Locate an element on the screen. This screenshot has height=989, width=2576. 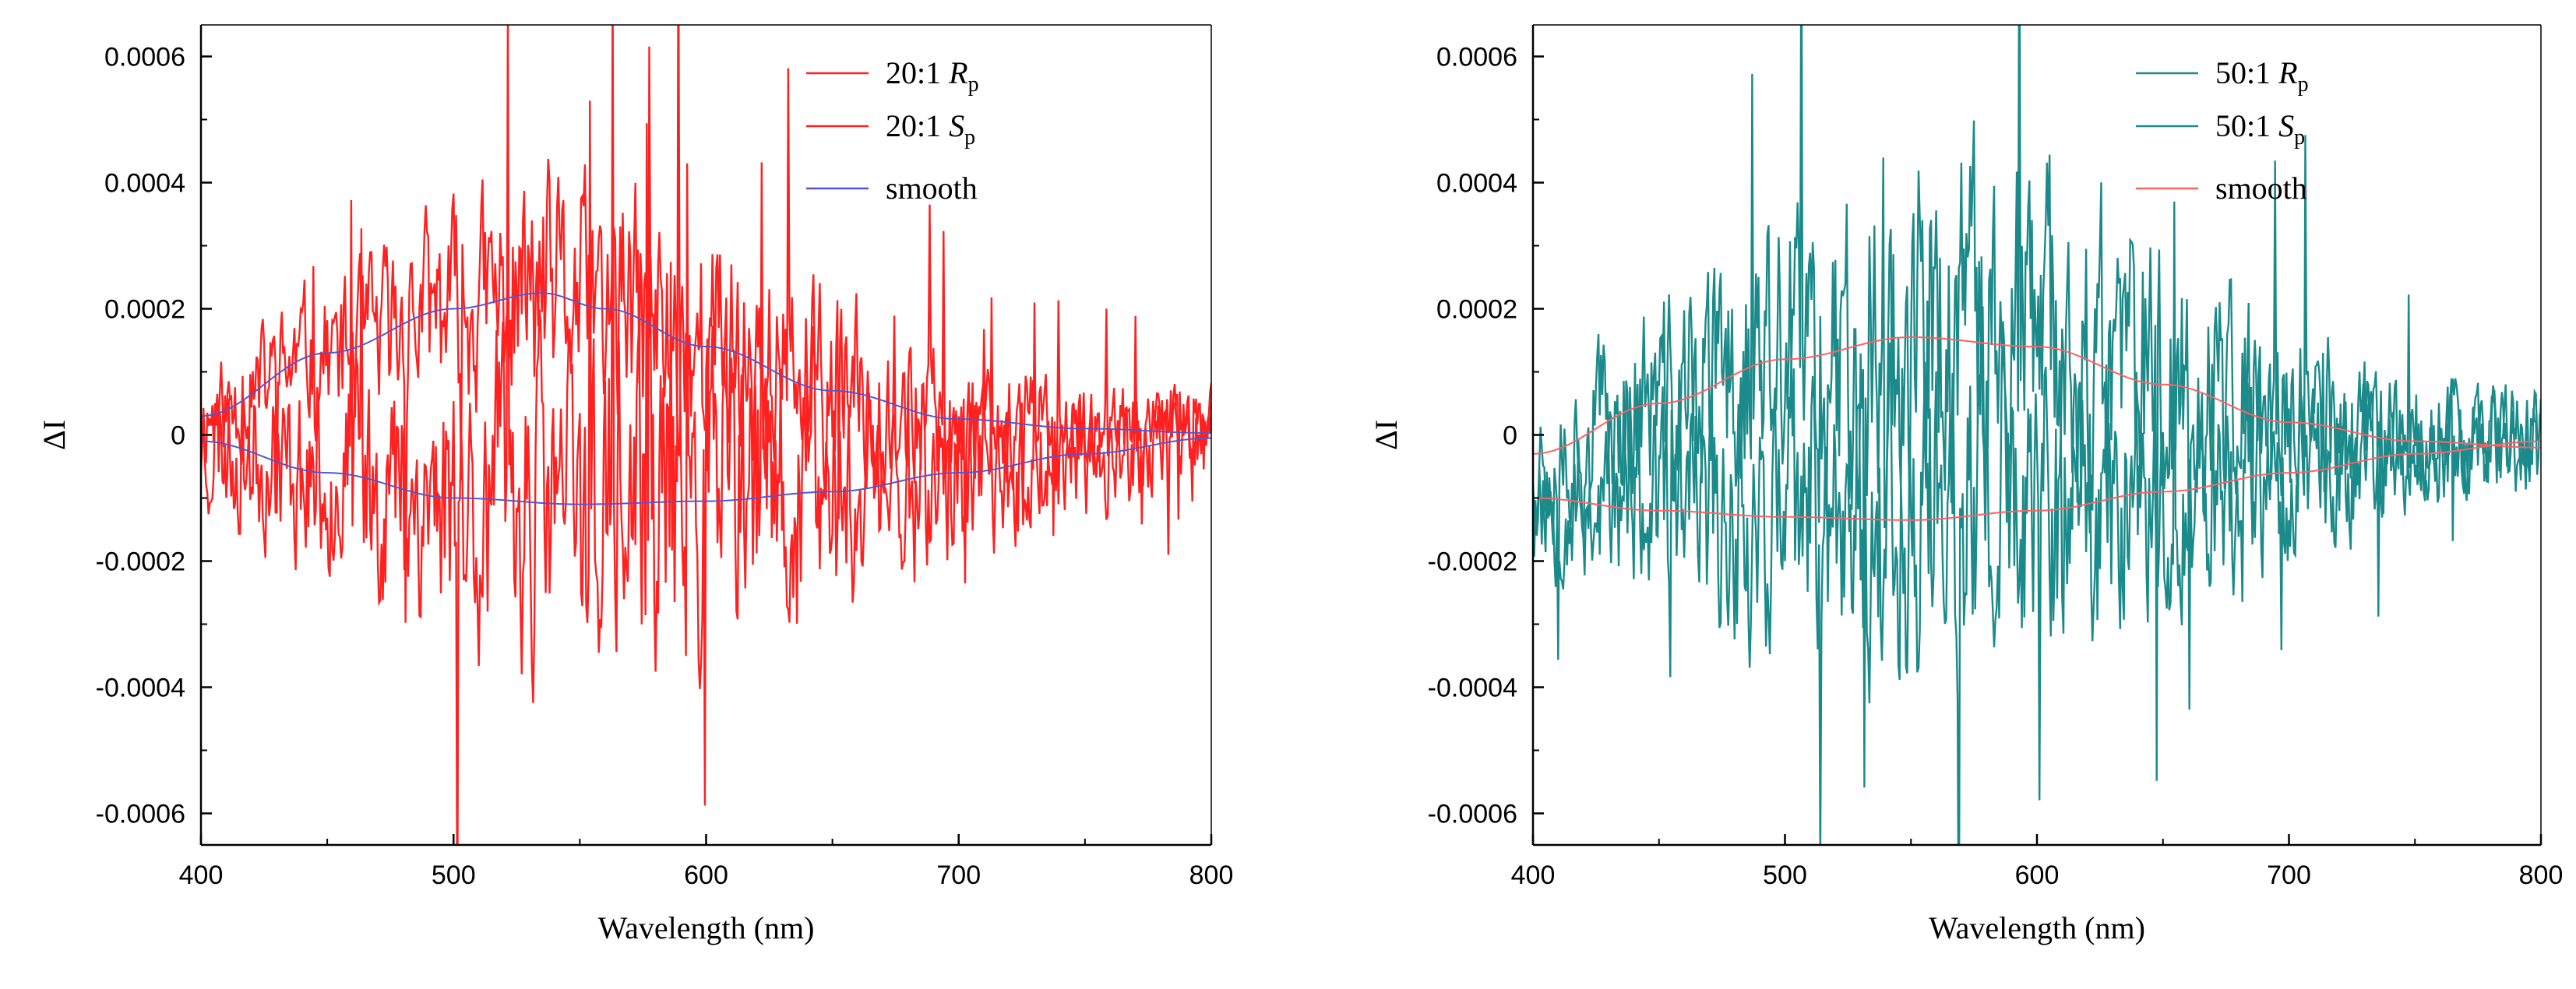
legend-label-Sp: 50:1 Sp is located at coordinates (2260, 129).